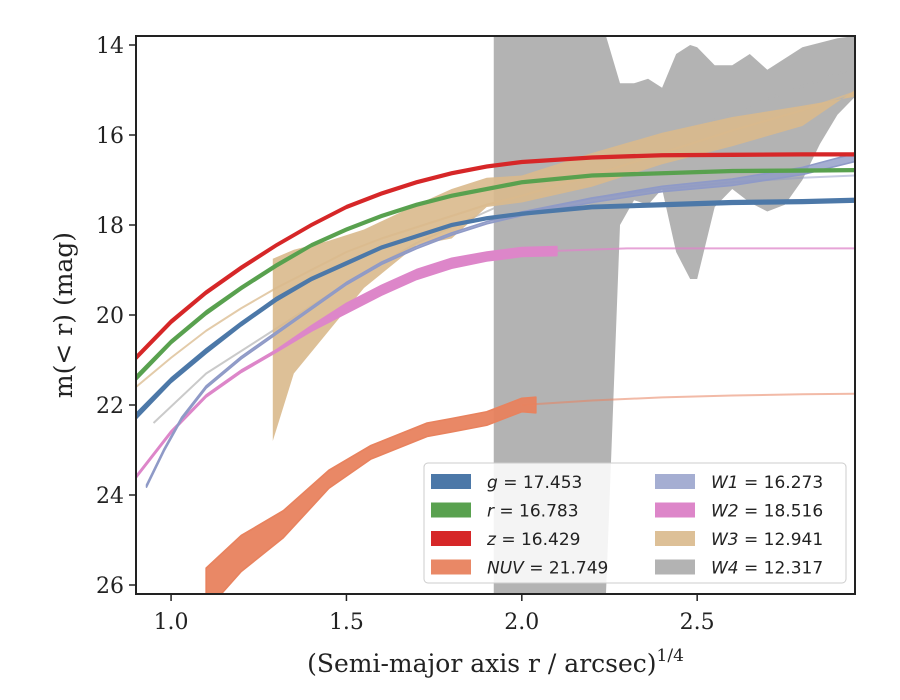 The height and width of the screenshot is (700, 900). I want to click on y-tick-label: 20, so click(110, 316).